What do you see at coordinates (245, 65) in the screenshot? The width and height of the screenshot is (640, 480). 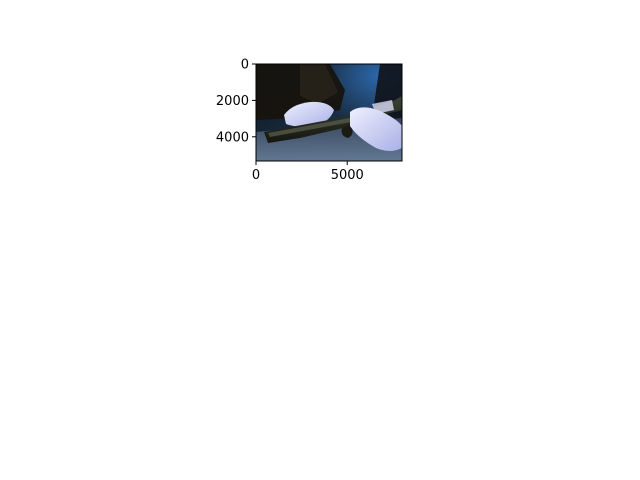 I see `y-tick-label: 0` at bounding box center [245, 65].